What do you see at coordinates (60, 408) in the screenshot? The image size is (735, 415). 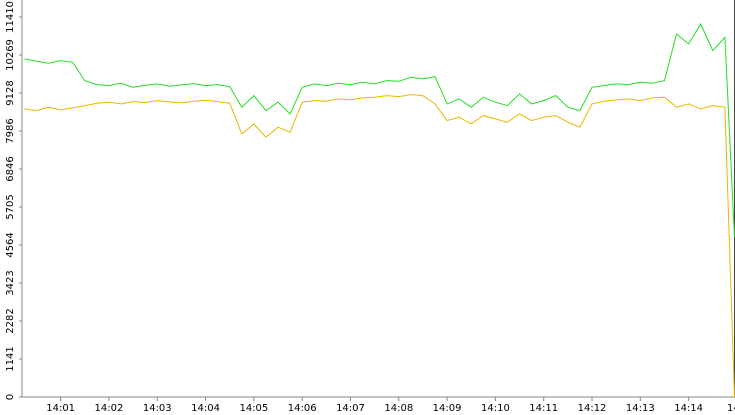 I see `x-tick-label: 14:01` at bounding box center [60, 408].